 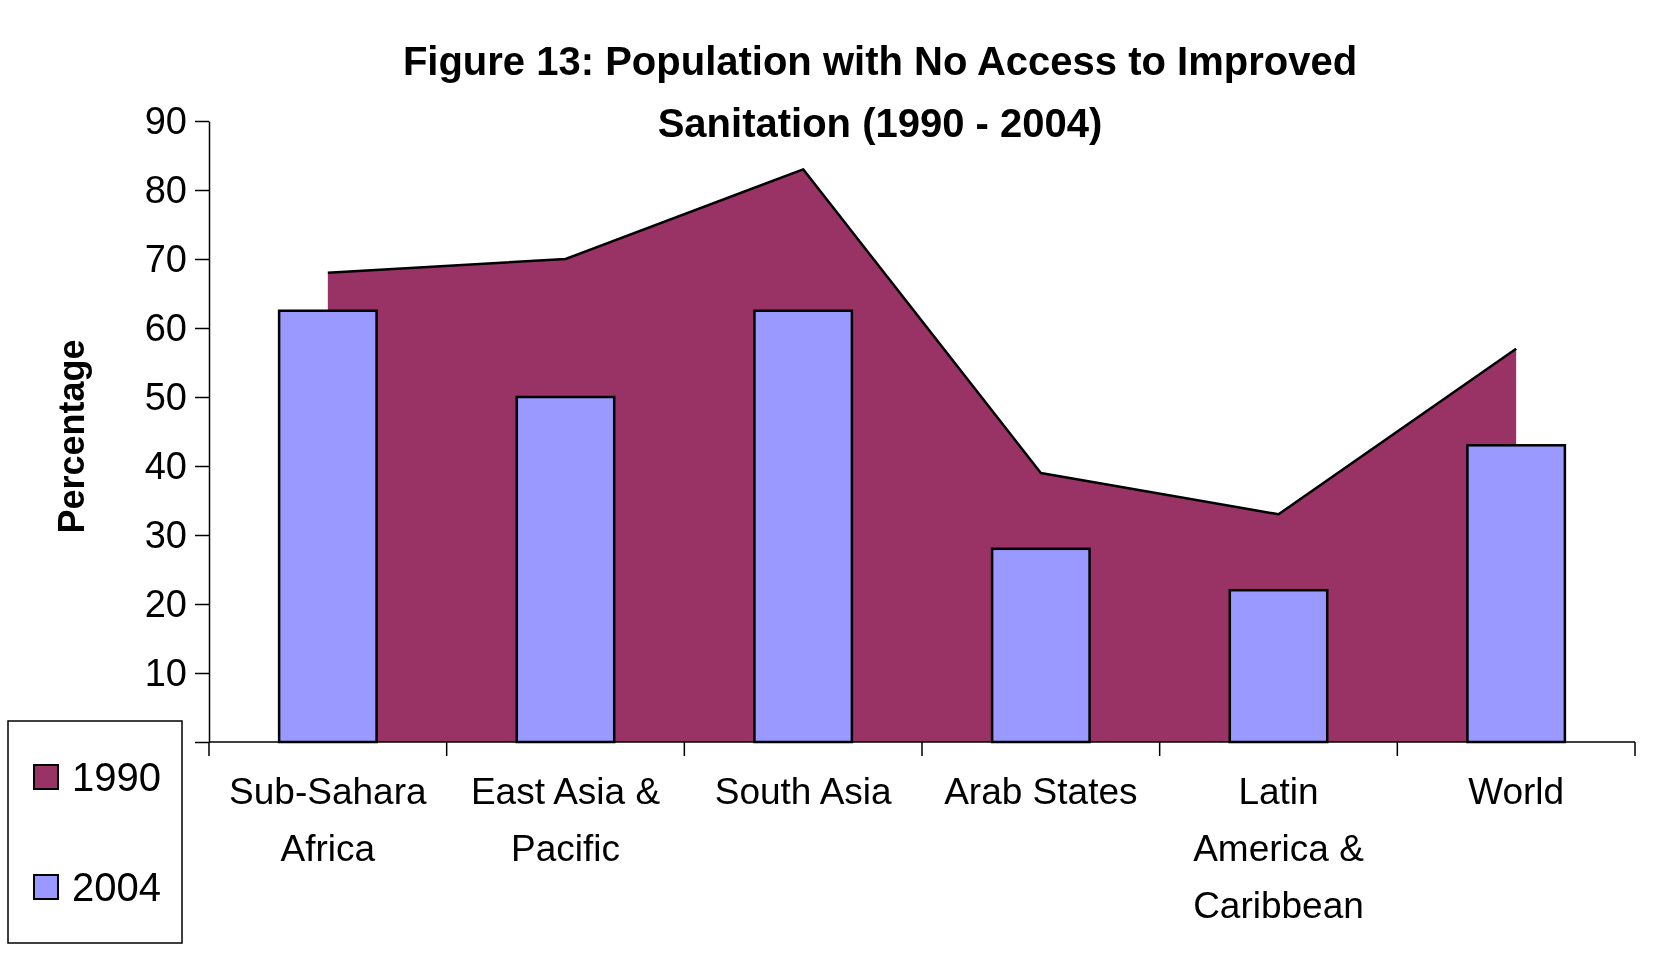 What do you see at coordinates (116, 777) in the screenshot?
I see `legend-label: 1990` at bounding box center [116, 777].